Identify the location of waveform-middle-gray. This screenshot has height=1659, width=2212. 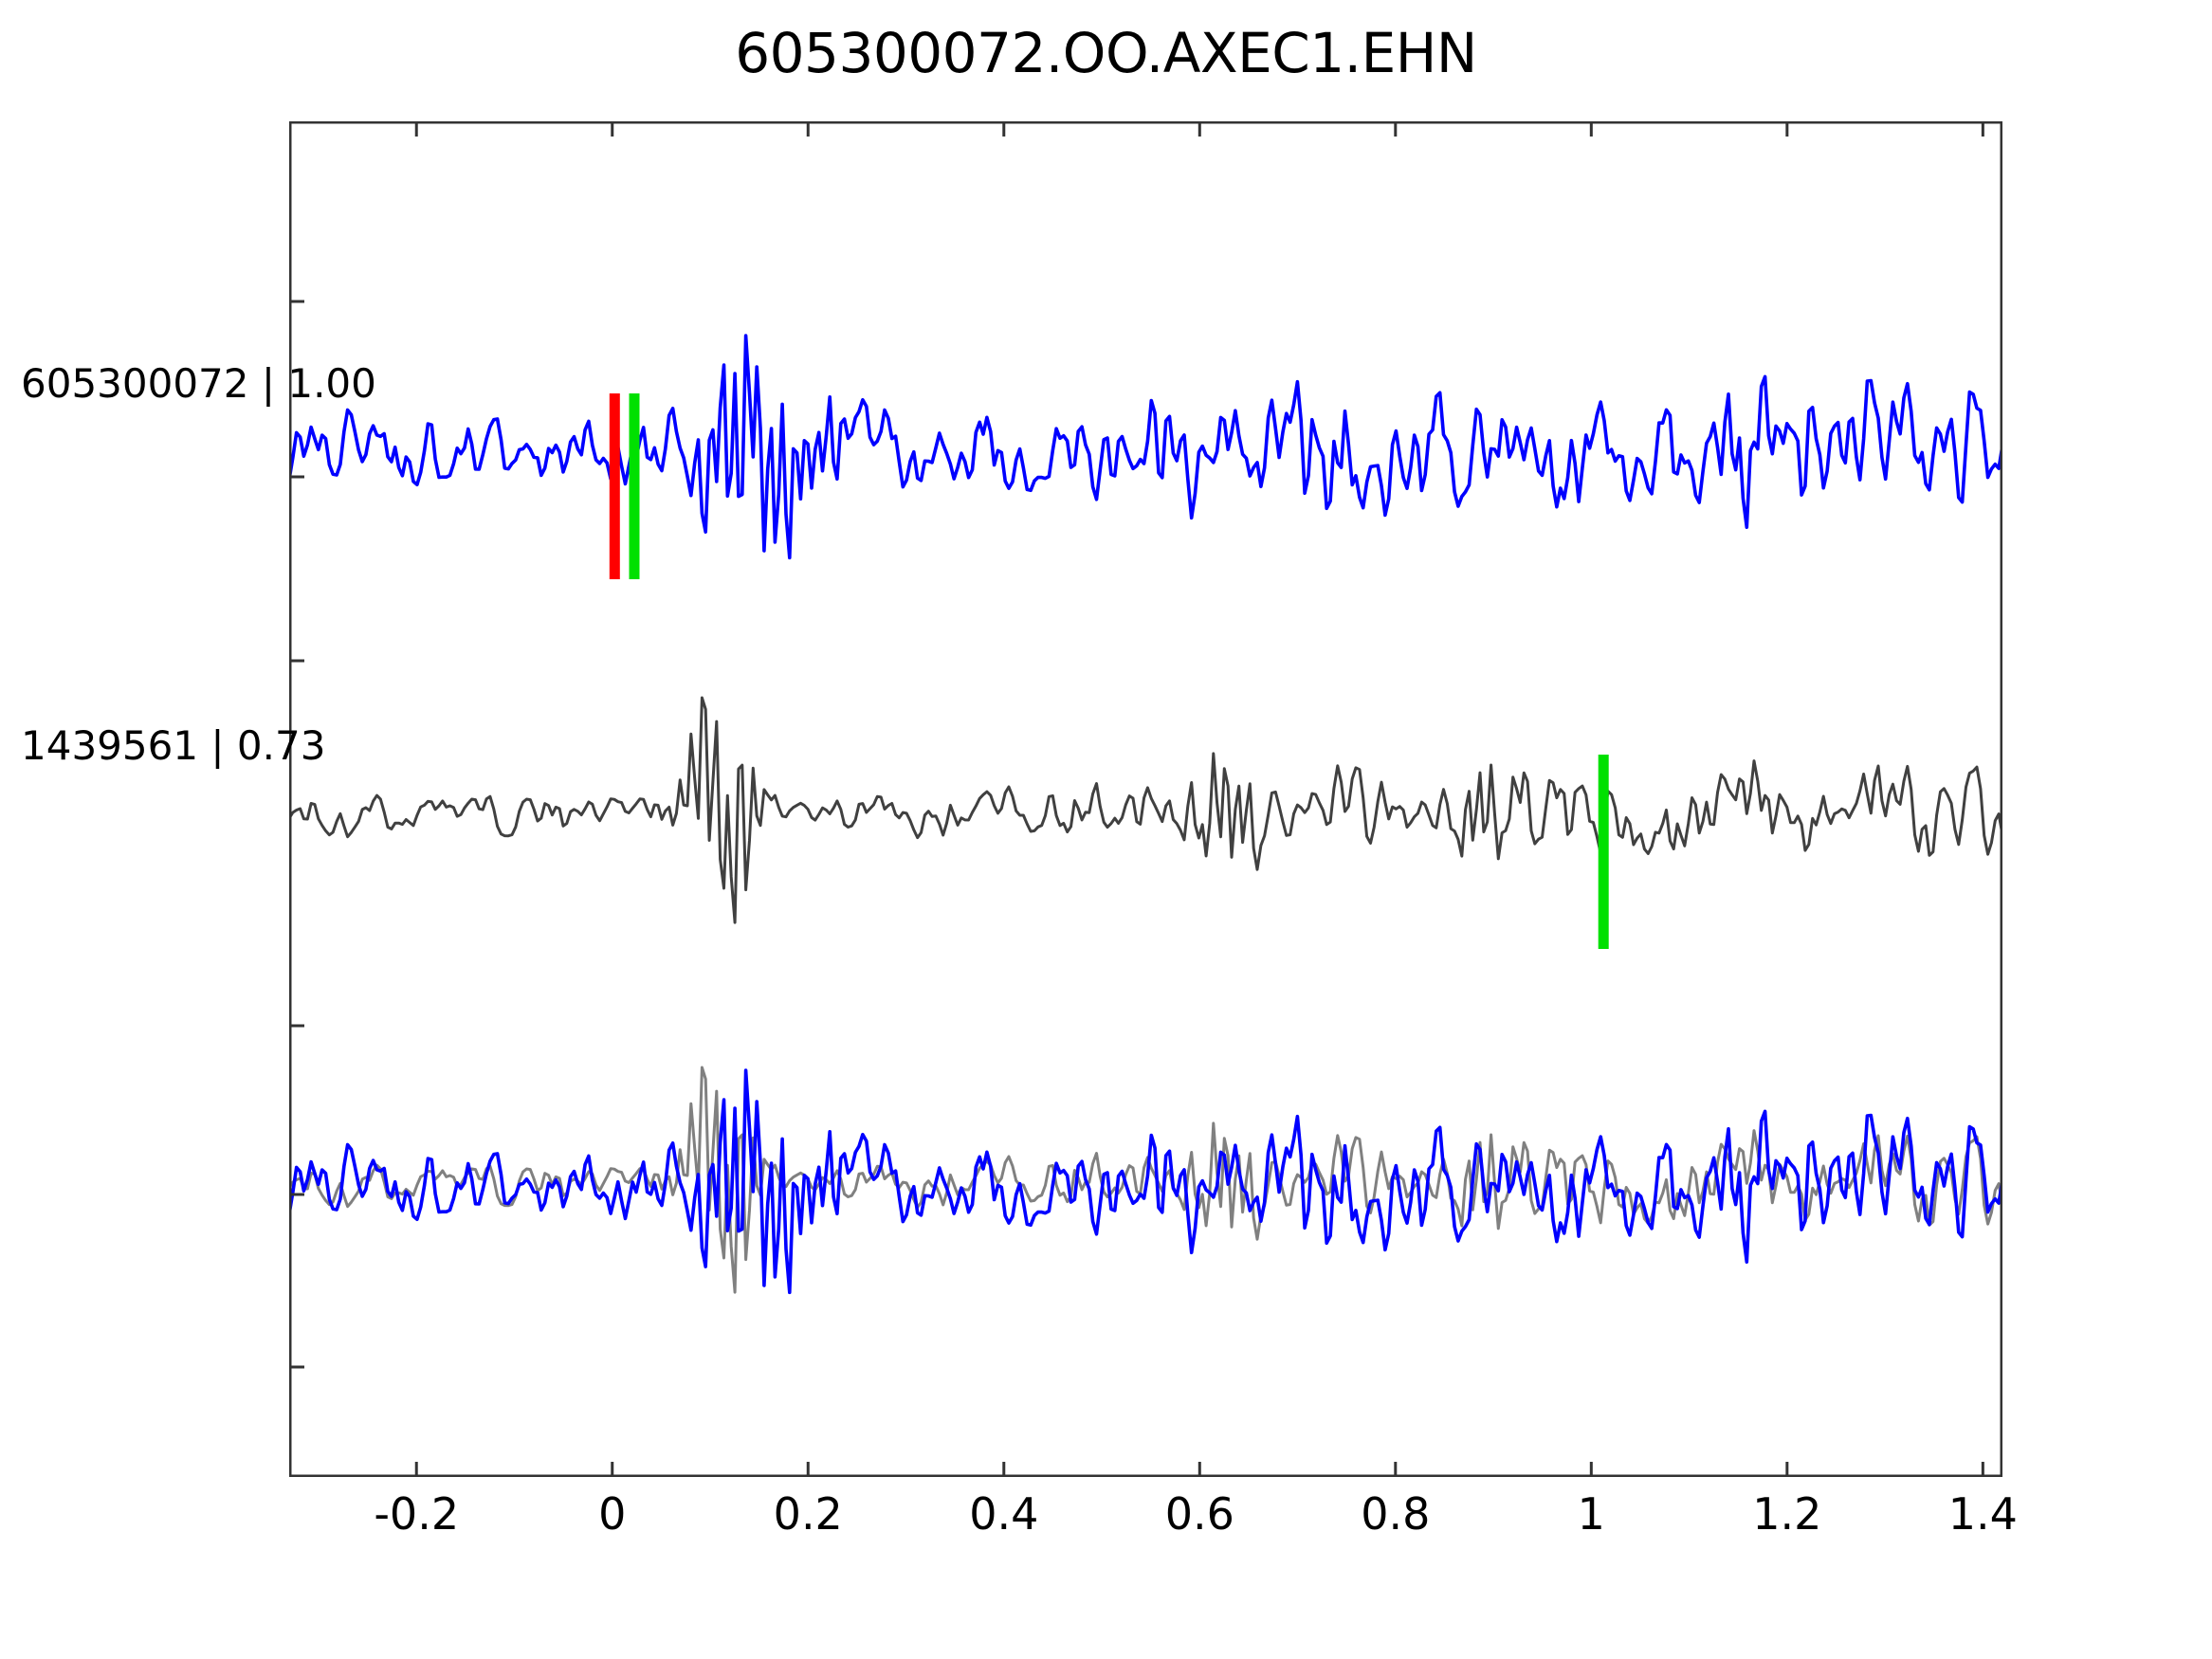
(1145, 810).